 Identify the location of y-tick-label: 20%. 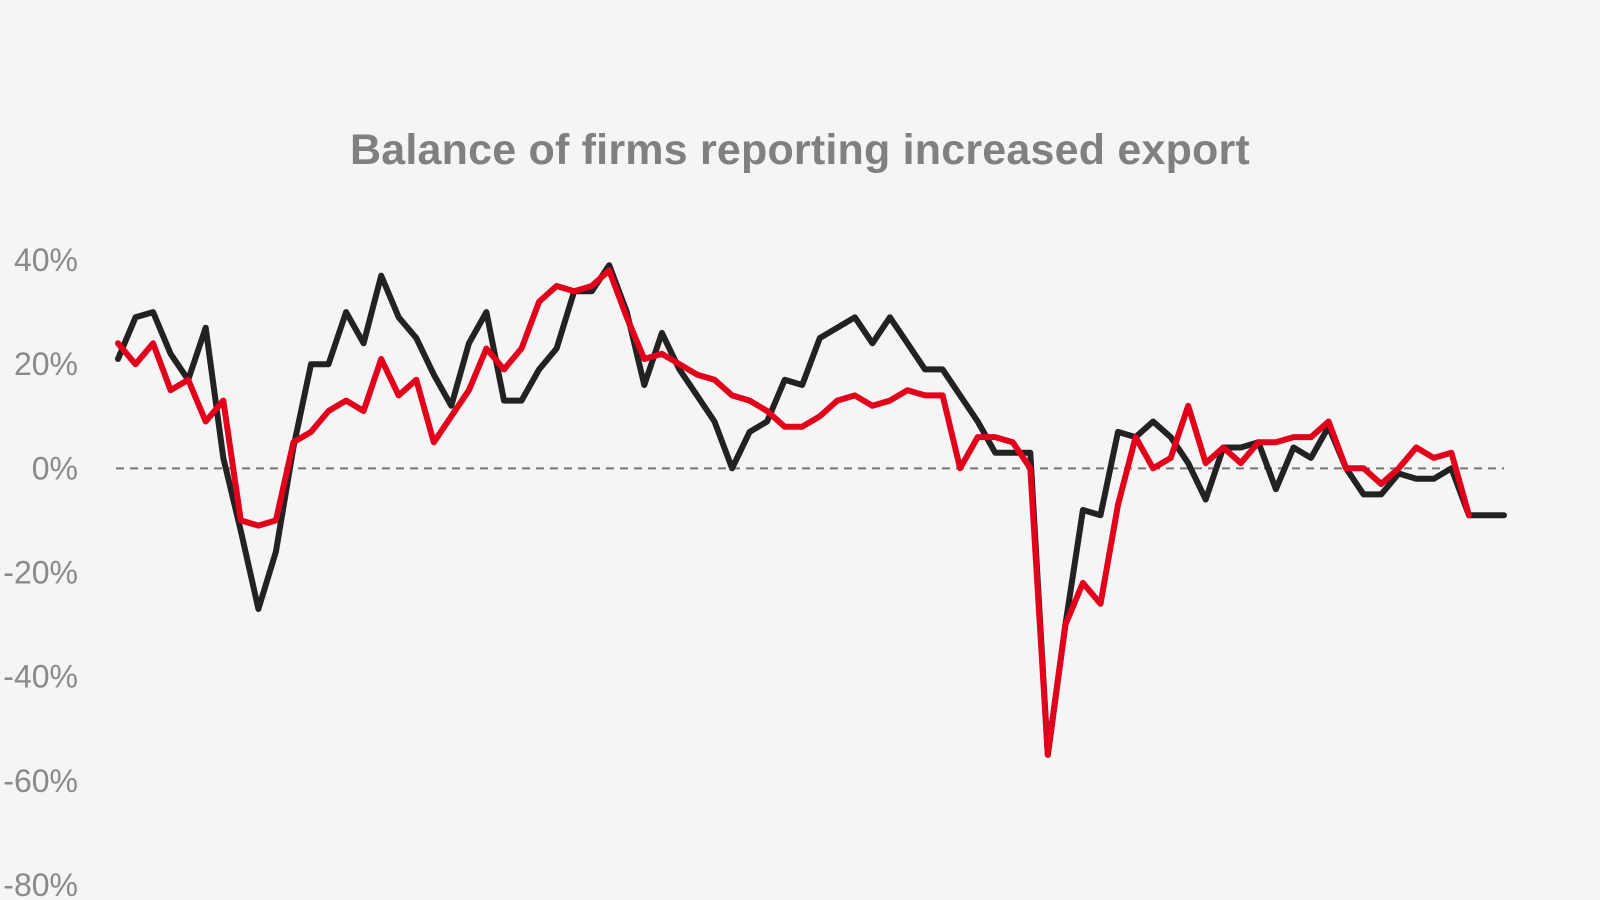
(46, 364).